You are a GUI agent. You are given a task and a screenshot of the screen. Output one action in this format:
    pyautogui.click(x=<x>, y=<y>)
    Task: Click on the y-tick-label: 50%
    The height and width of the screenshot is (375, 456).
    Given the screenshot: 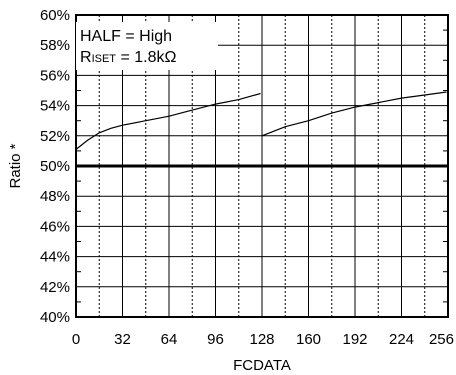 What is the action you would take?
    pyautogui.click(x=55, y=166)
    